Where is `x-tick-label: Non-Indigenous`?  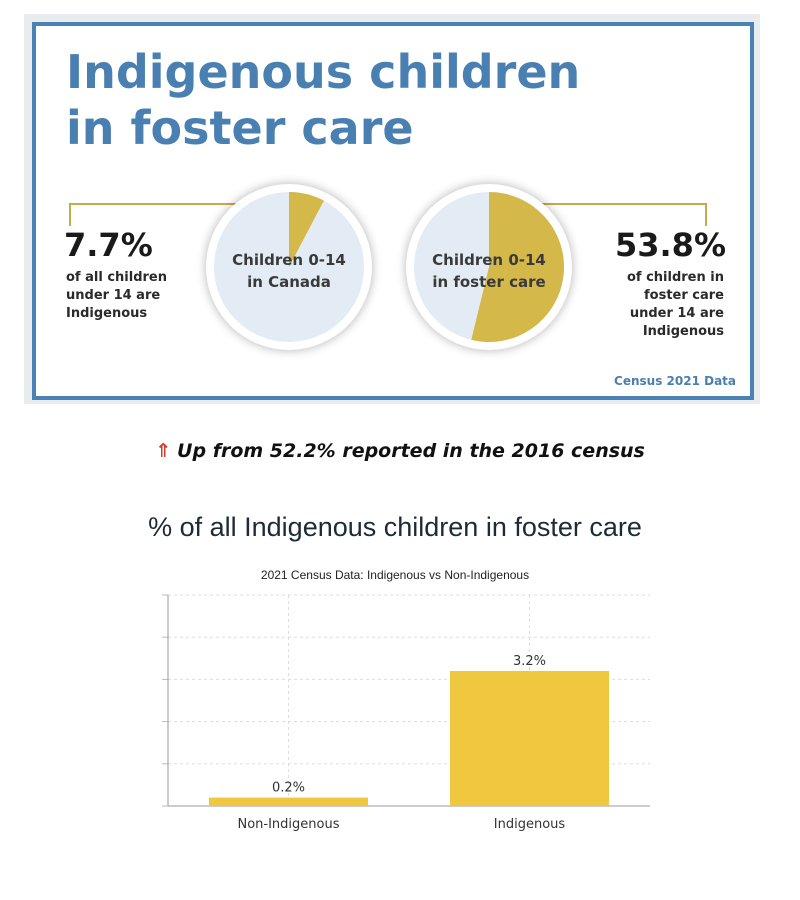 x-tick-label: Non-Indigenous is located at coordinates (288, 824).